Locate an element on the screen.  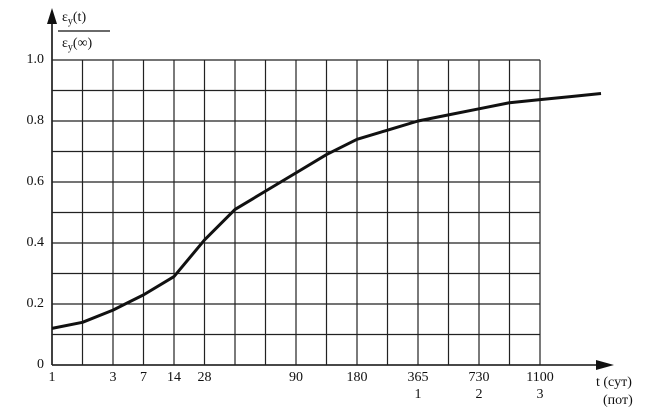
x-axis-arrow is located at coordinates (605, 365).